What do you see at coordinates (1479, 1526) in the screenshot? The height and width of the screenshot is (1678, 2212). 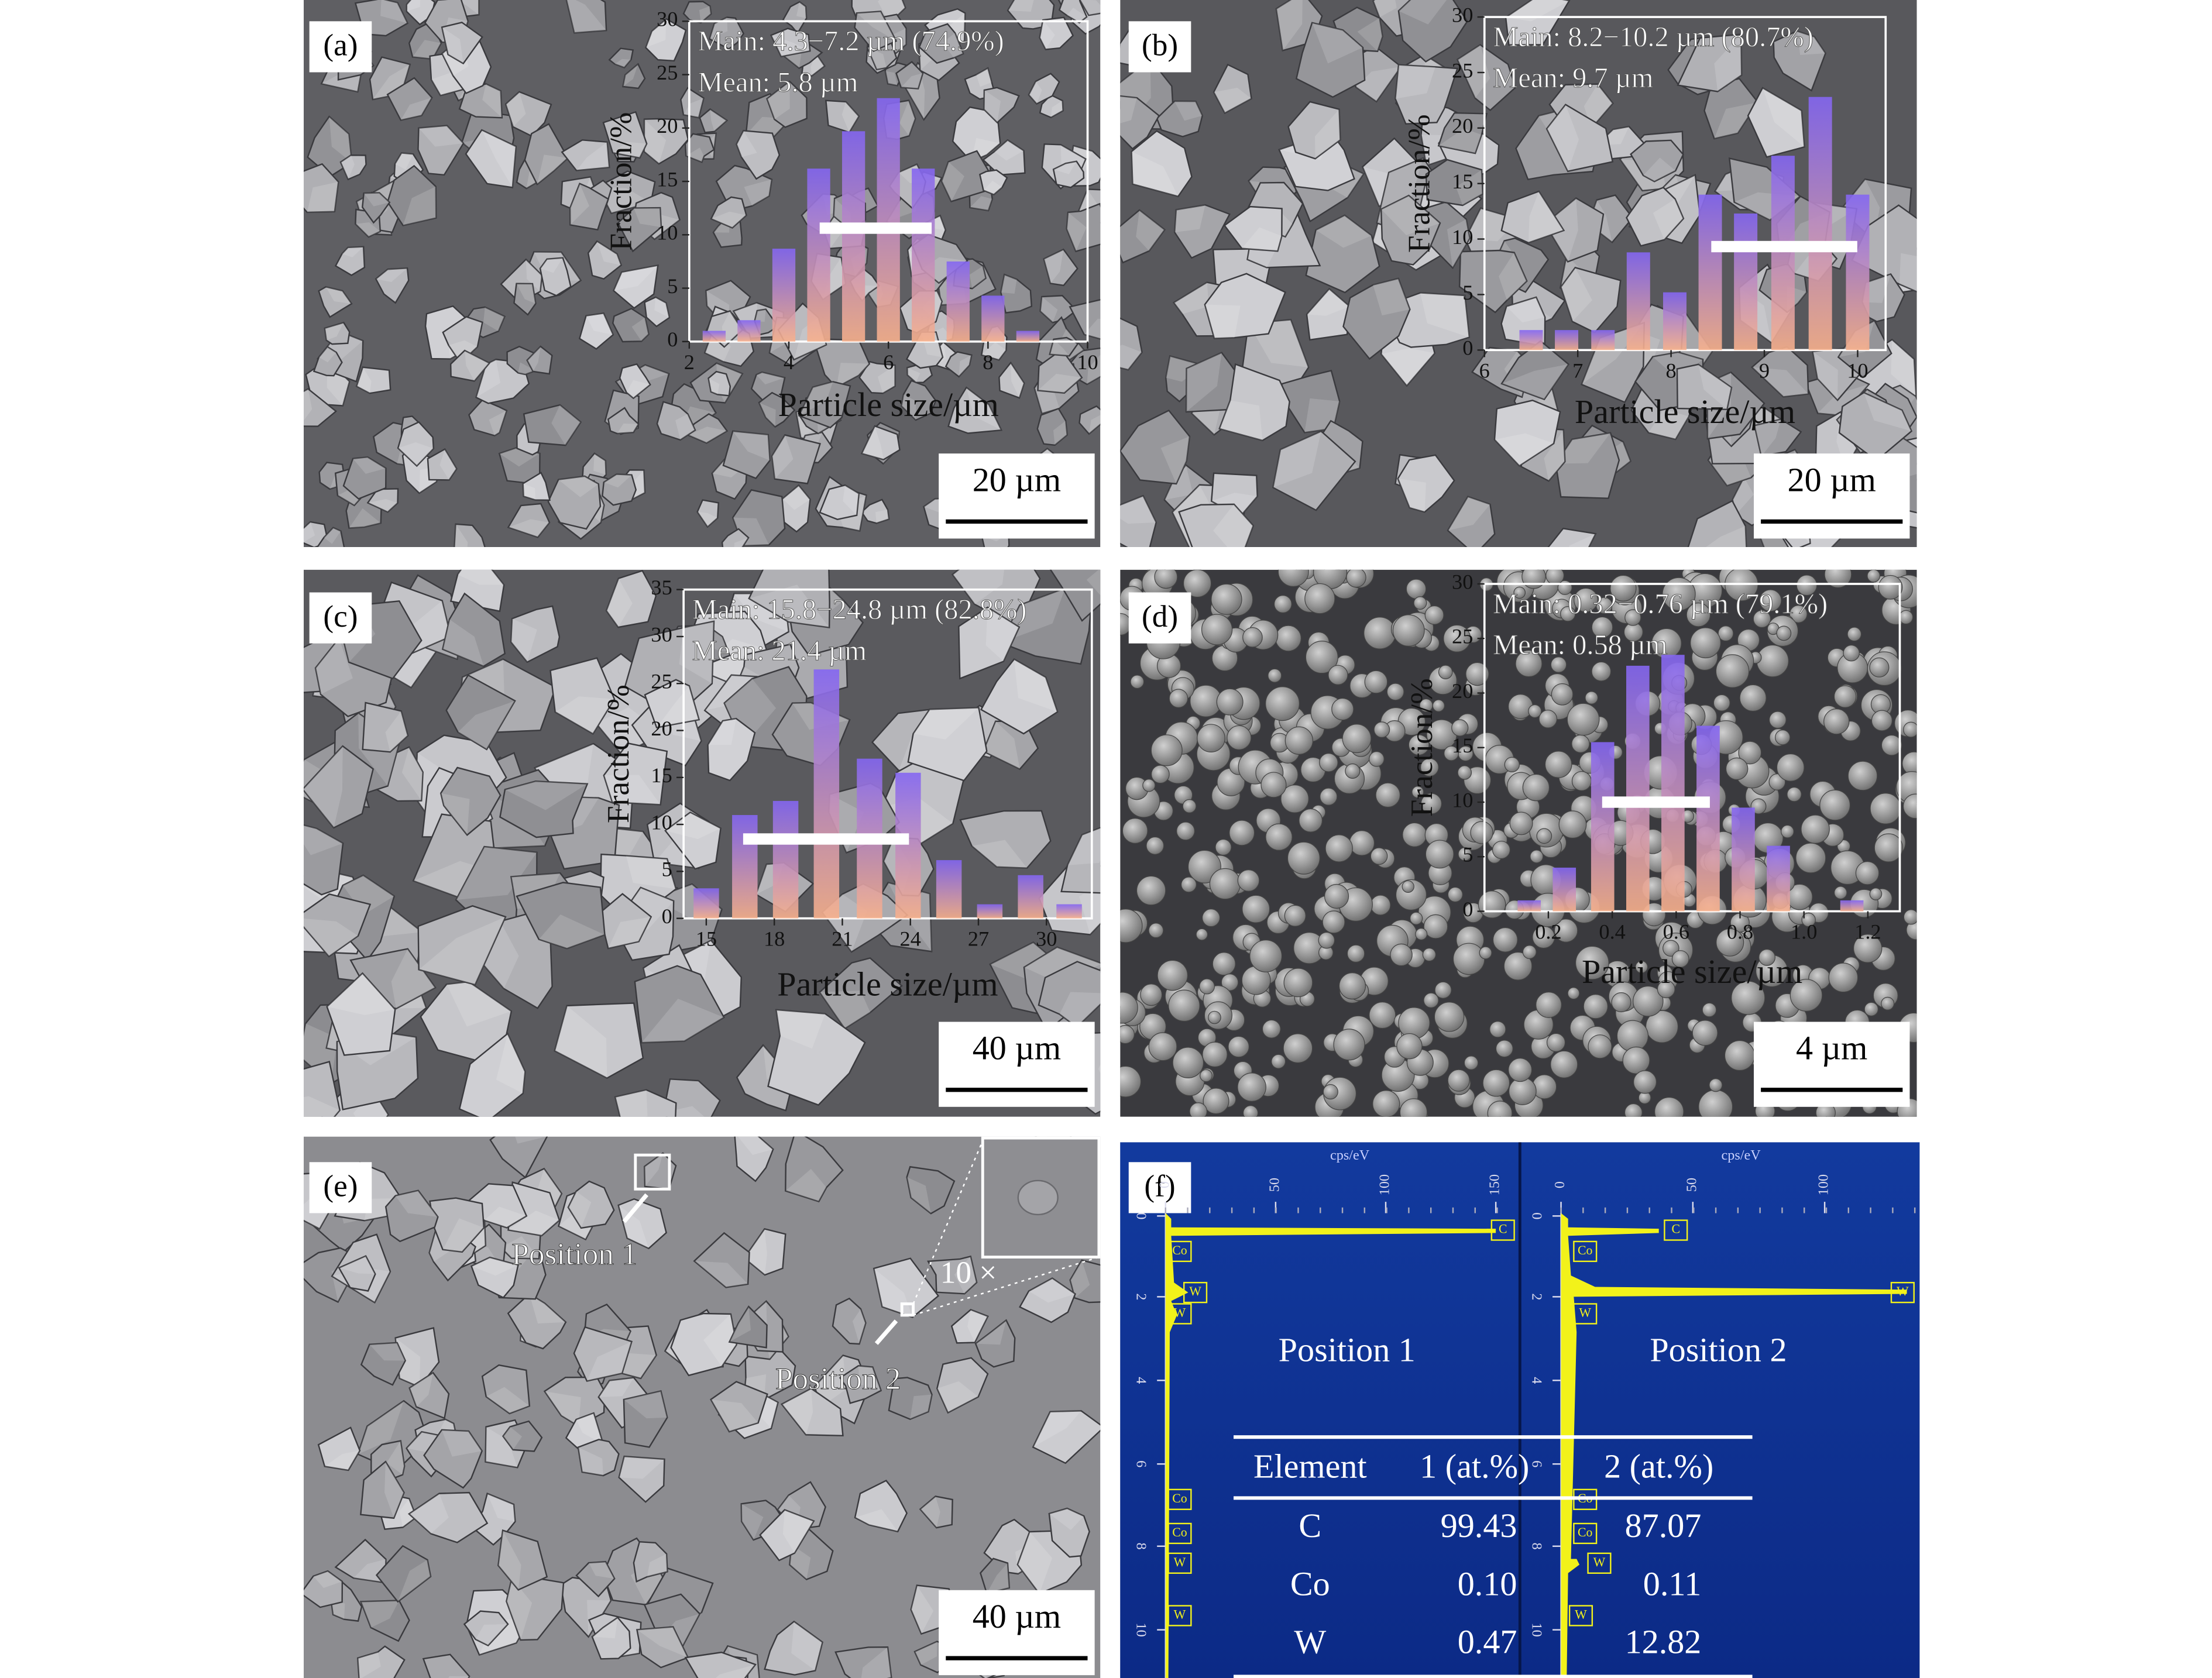 I see `table-cell: 99.43` at bounding box center [1479, 1526].